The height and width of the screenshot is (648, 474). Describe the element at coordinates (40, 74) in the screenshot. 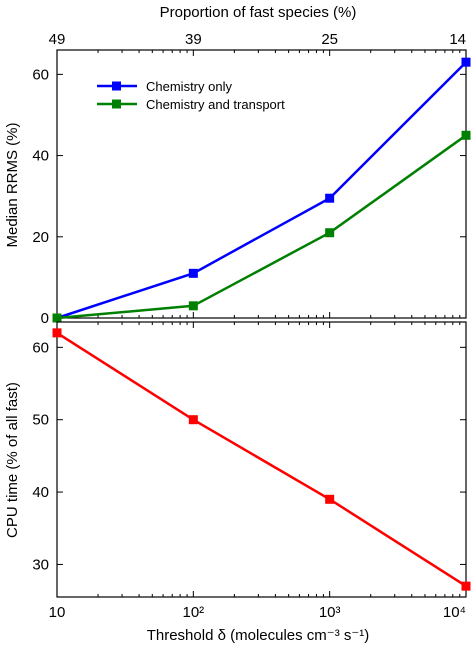

I see `top-y-tick-label: 60` at that location.